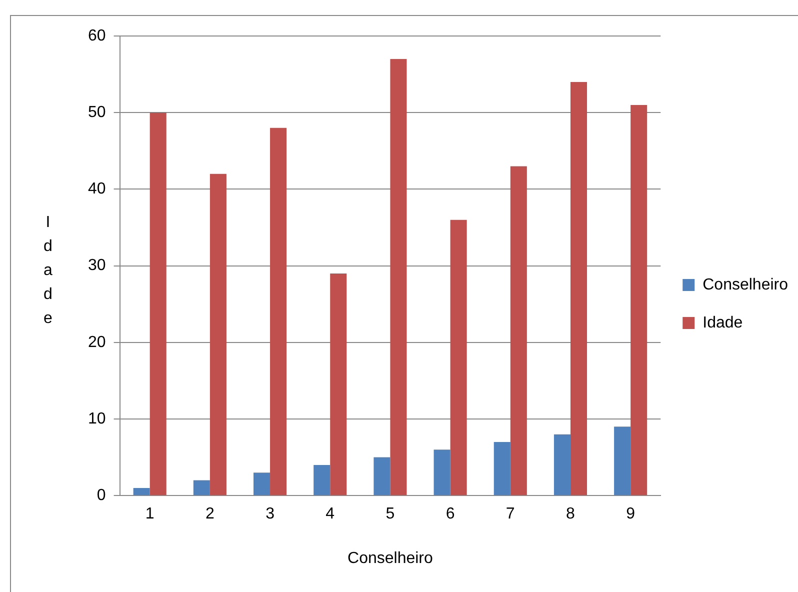 This screenshot has height=592, width=798. I want to click on x-tick-label: 1, so click(149, 514).